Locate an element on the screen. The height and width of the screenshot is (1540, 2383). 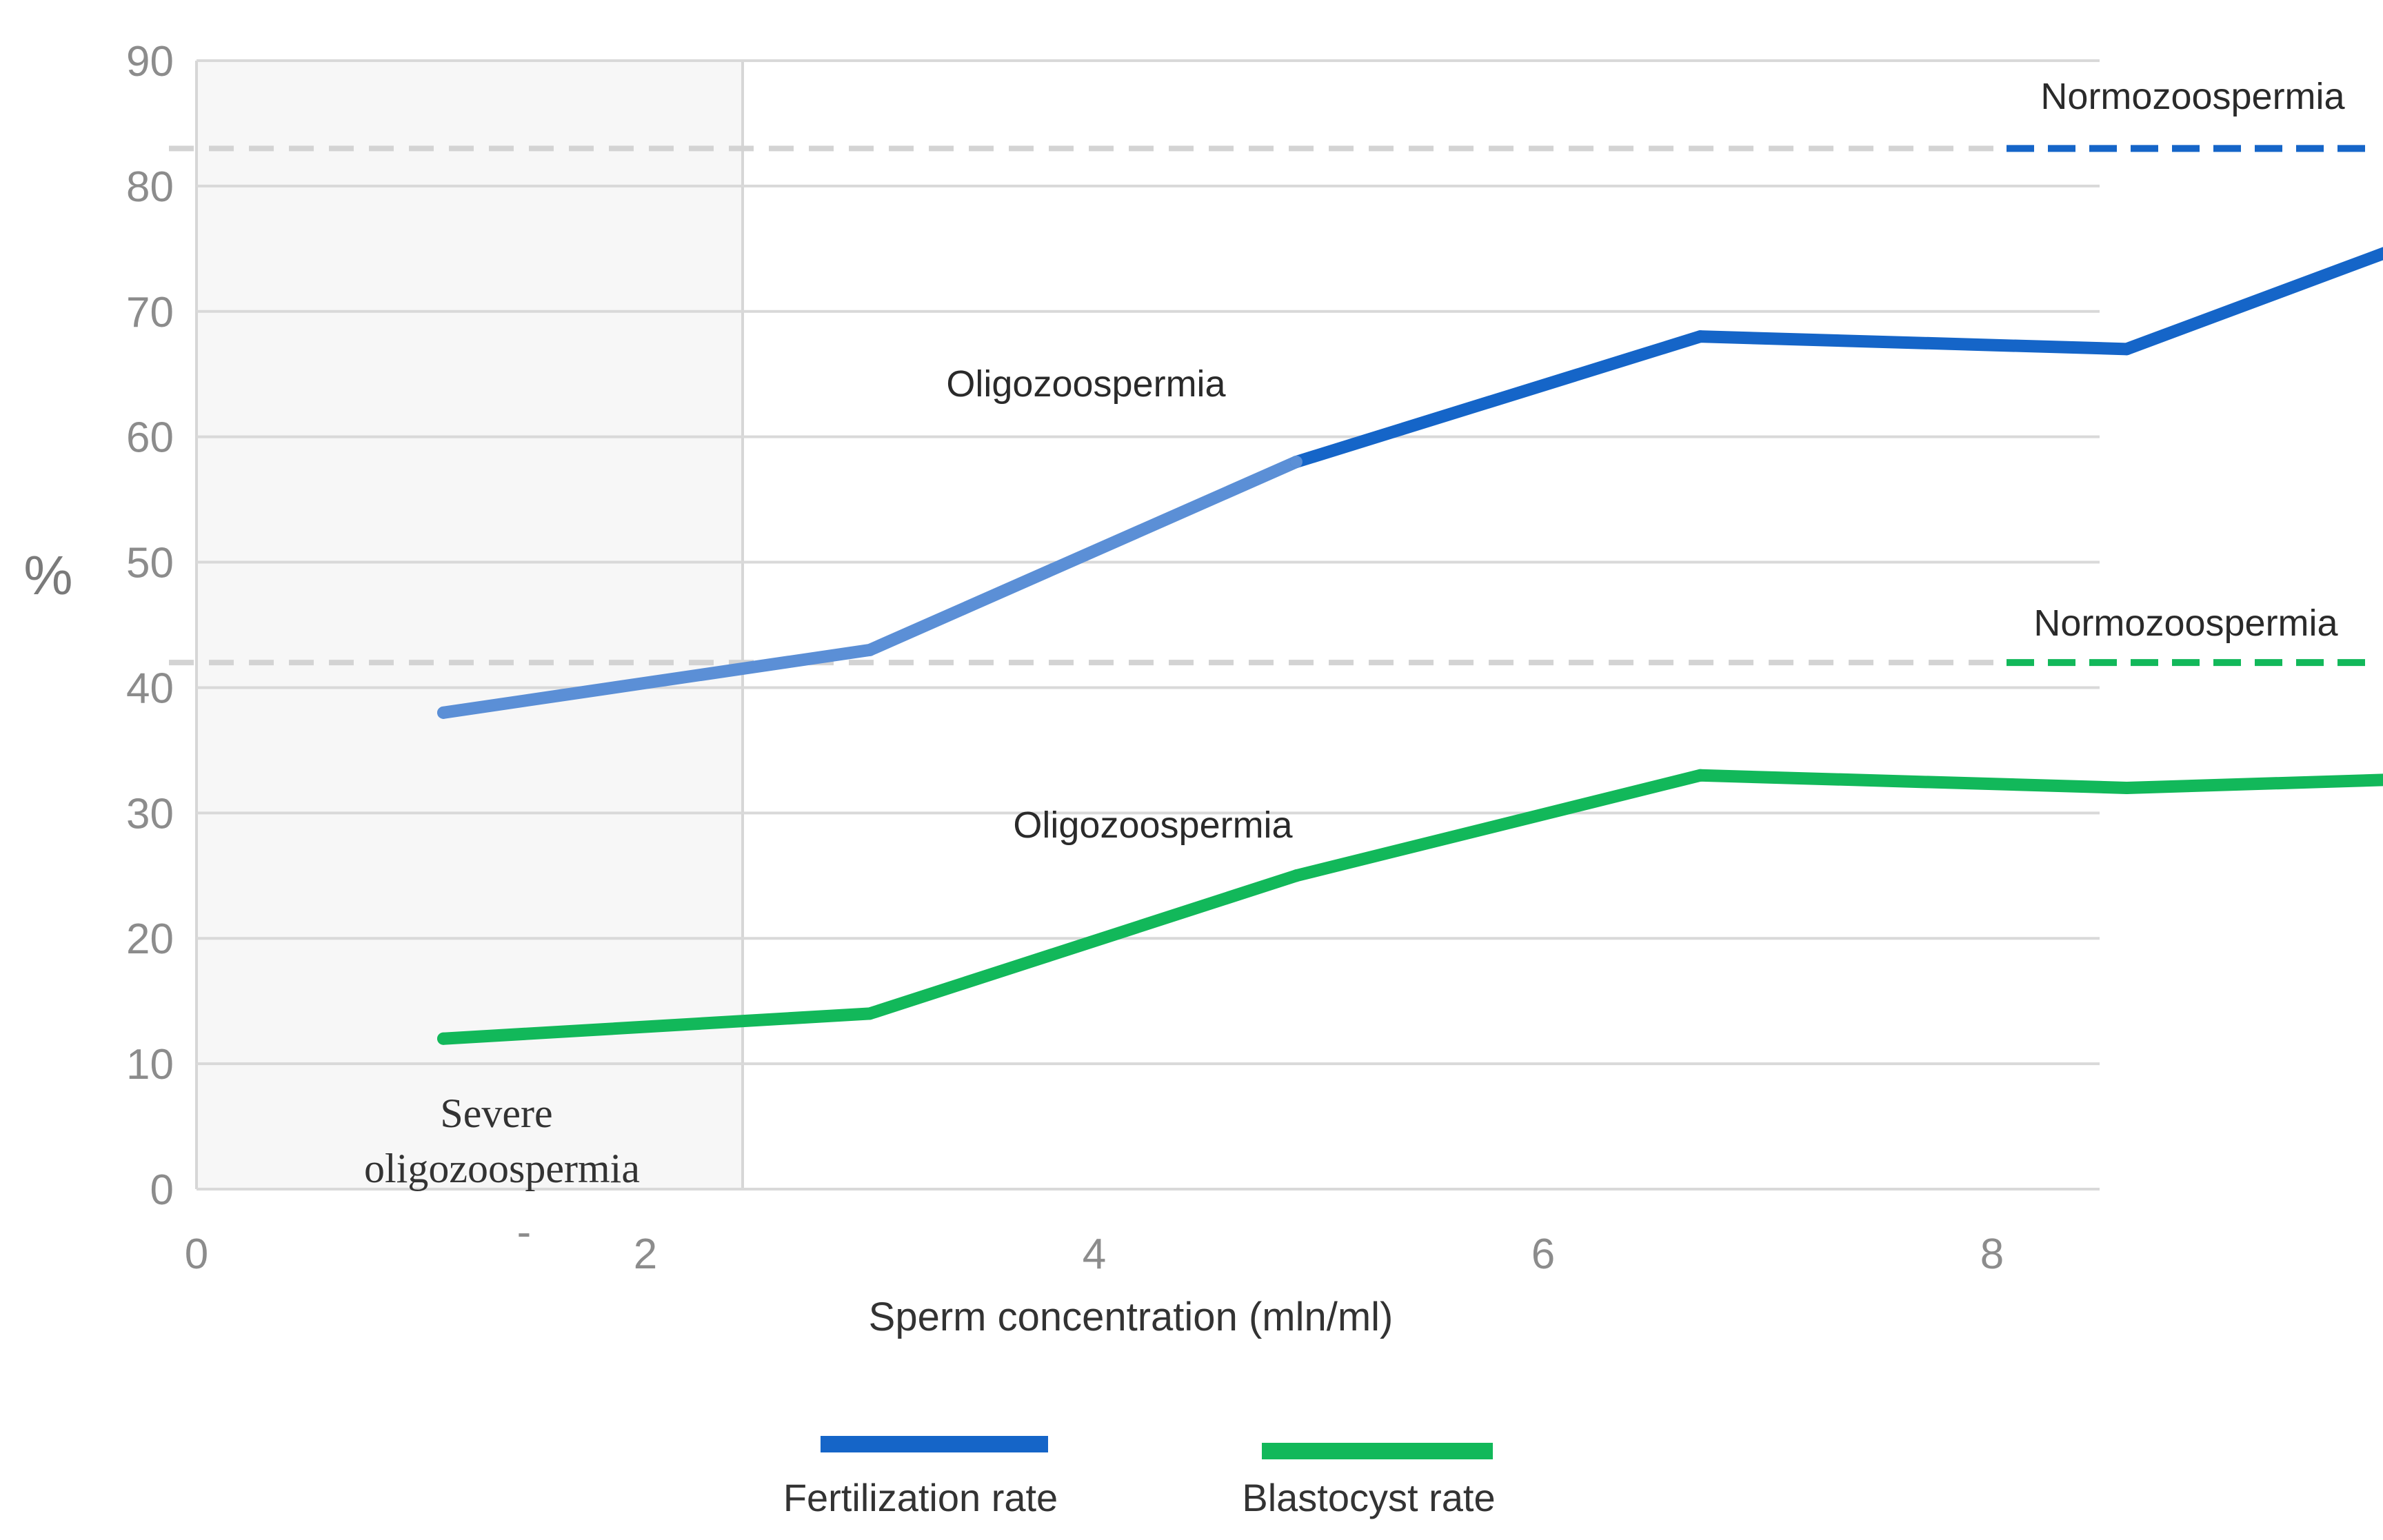
x-tick-label: 0 is located at coordinates (196, 1254).